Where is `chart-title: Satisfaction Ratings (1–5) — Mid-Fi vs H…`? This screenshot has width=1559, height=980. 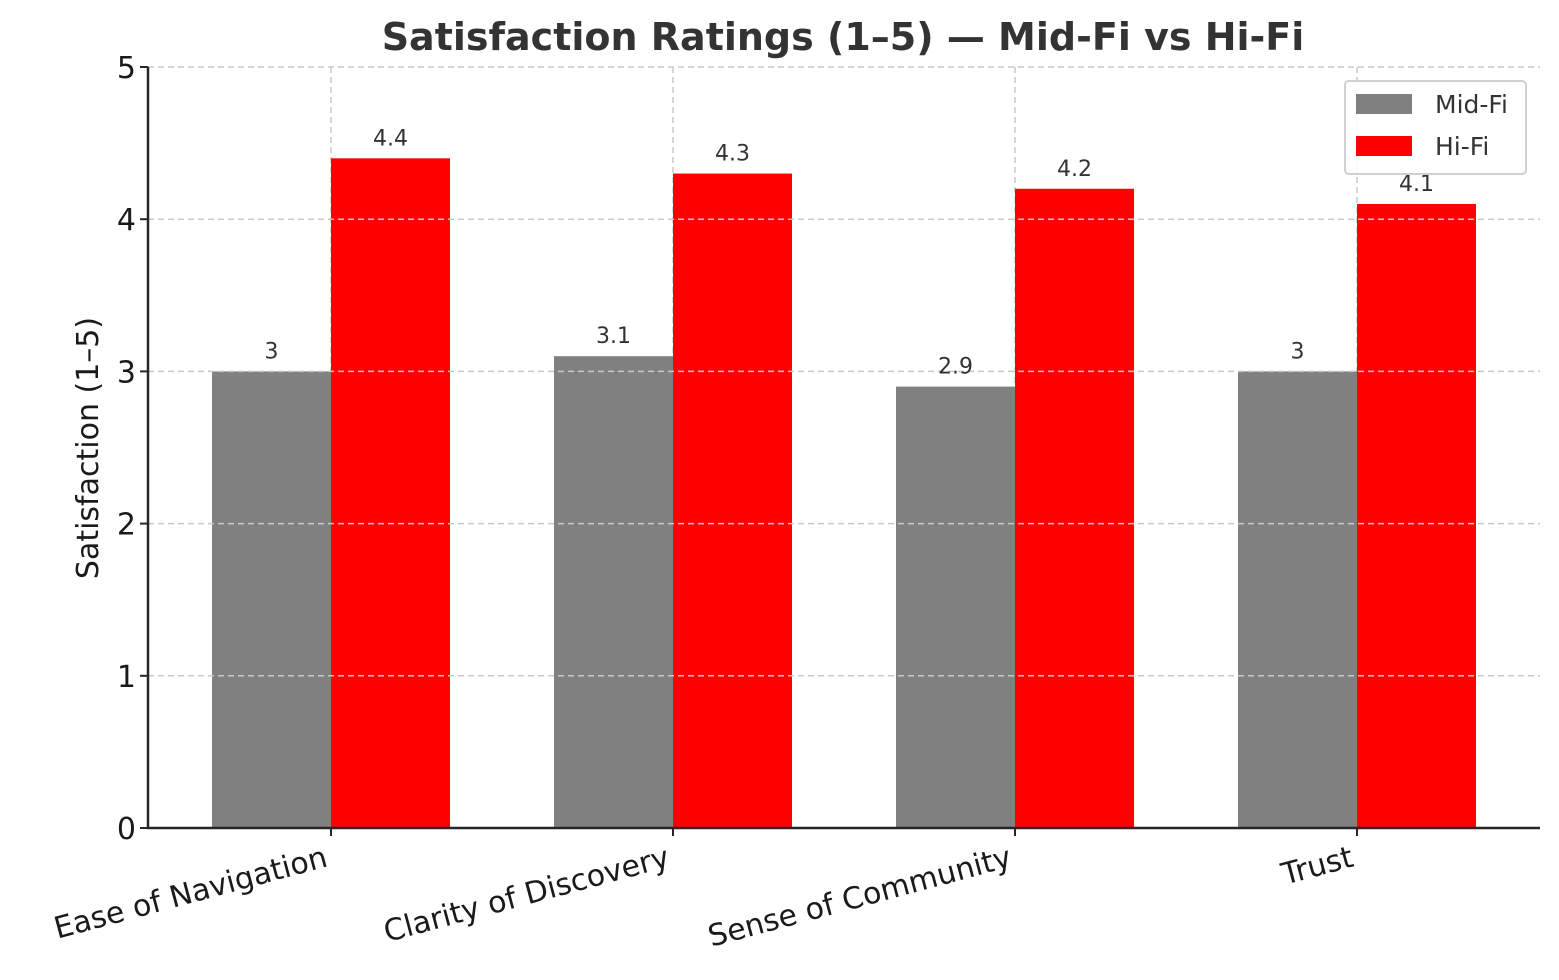 chart-title: Satisfaction Ratings (1–5) — Mid-Fi vs H… is located at coordinates (843, 37).